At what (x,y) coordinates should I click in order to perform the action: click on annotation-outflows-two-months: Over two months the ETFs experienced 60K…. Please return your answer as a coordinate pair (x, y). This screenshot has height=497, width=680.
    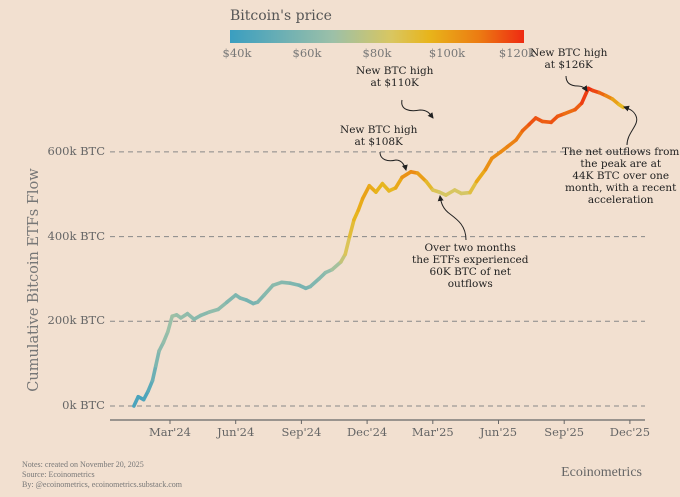
    Looking at the image, I should click on (470, 266).